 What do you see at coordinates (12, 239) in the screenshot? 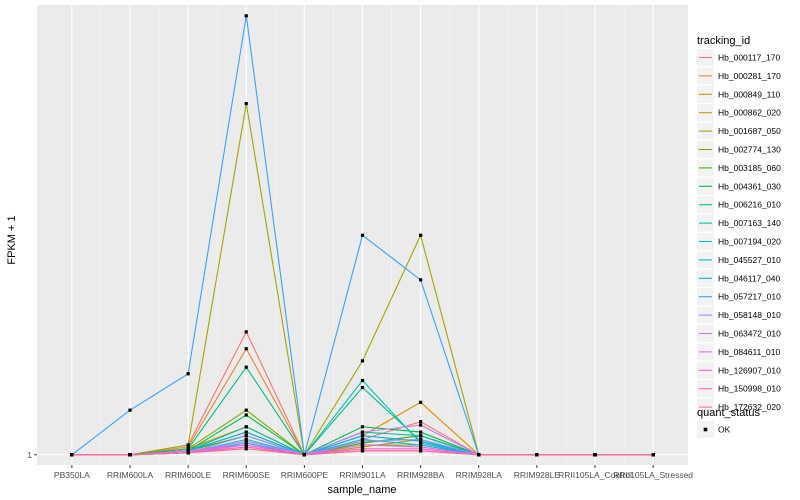
I see `y-axis-label: FPKM + 1` at bounding box center [12, 239].